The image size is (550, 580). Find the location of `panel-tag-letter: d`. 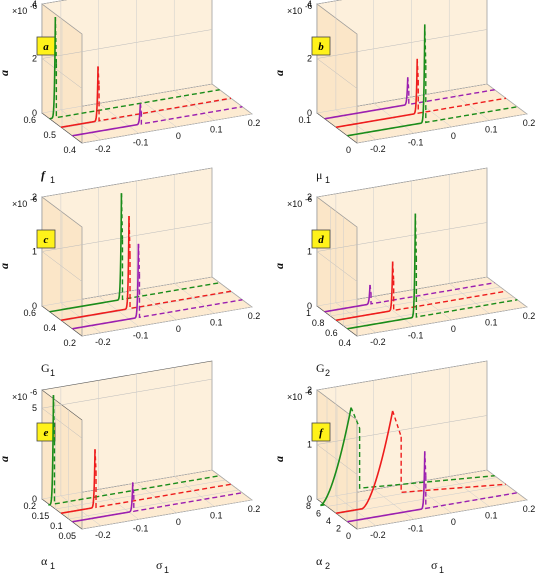

panel-tag-letter: d is located at coordinates (321, 240).